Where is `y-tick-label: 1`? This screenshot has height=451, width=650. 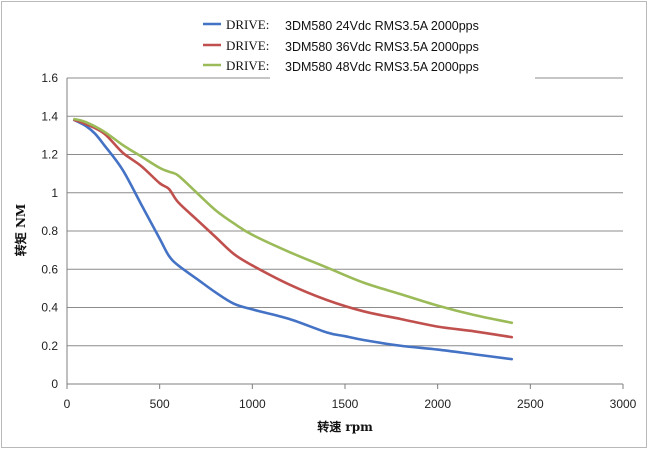
y-tick-label: 1 is located at coordinates (54, 193).